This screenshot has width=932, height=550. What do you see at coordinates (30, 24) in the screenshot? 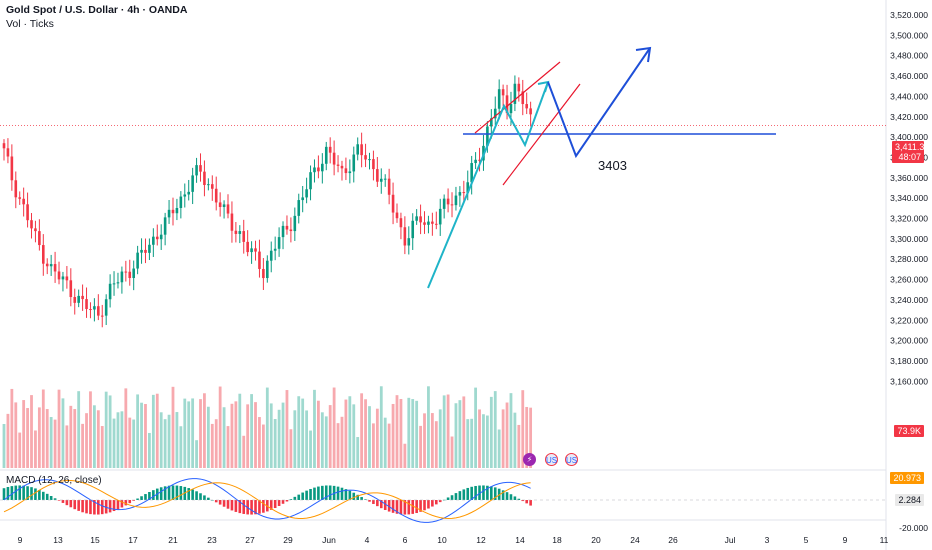
I see `volume-title: Vol · Ticks` at bounding box center [30, 24].